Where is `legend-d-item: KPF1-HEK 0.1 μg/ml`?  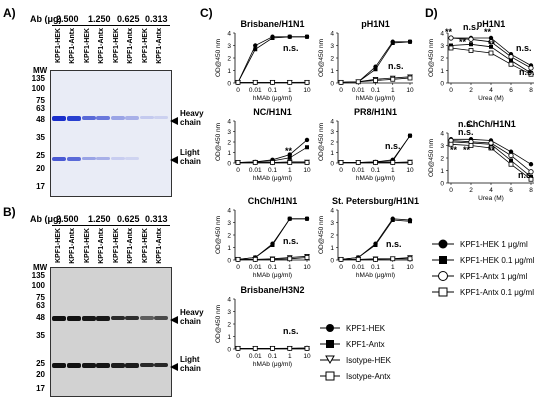 legend-d-item: KPF1-HEK 0.1 μg/ml is located at coordinates (483, 260).